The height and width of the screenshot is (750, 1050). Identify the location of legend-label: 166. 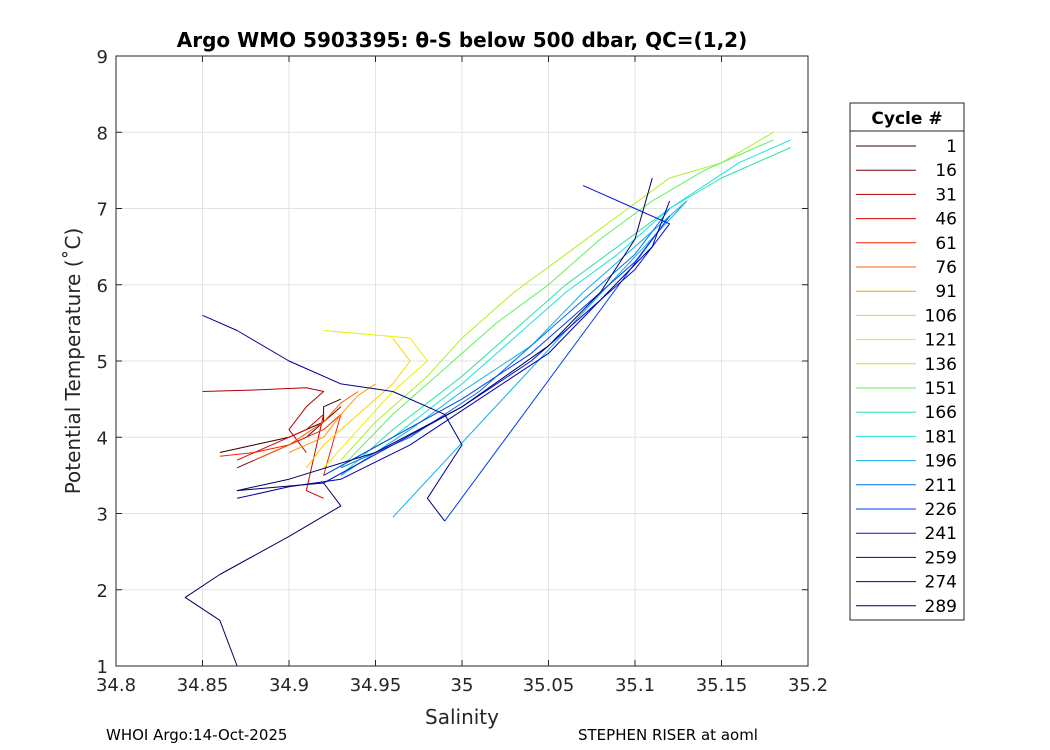
(941, 413).